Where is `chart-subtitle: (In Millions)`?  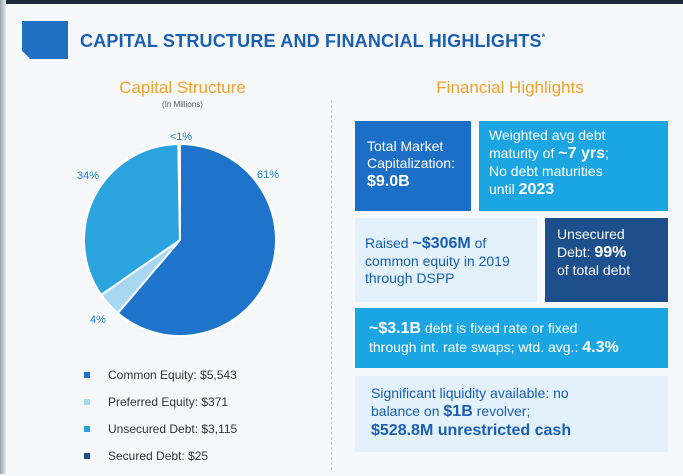
chart-subtitle: (In Millions) is located at coordinates (182, 104).